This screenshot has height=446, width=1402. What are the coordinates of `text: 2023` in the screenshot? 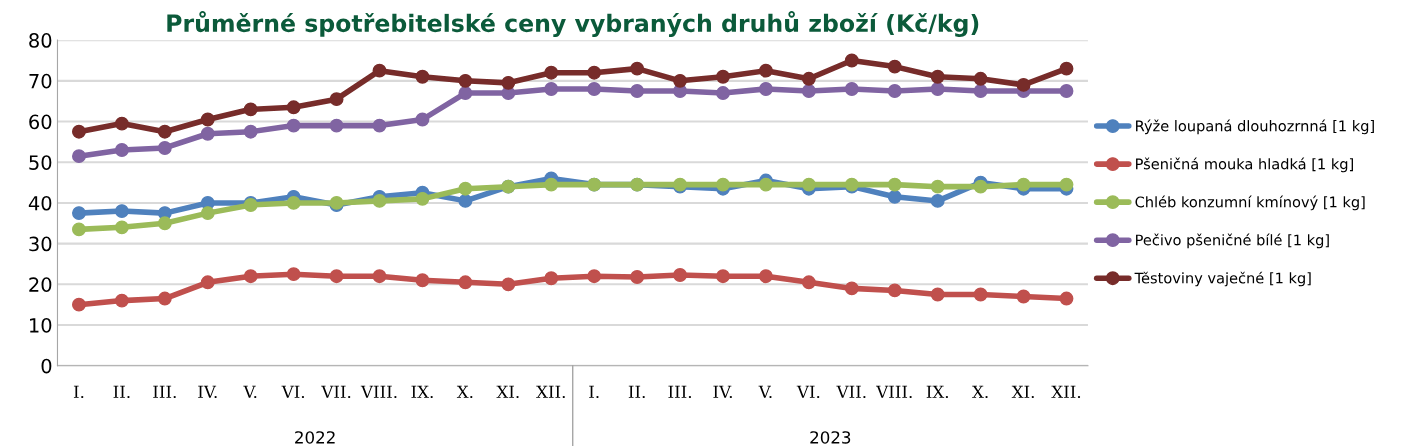 It's located at (830, 437).